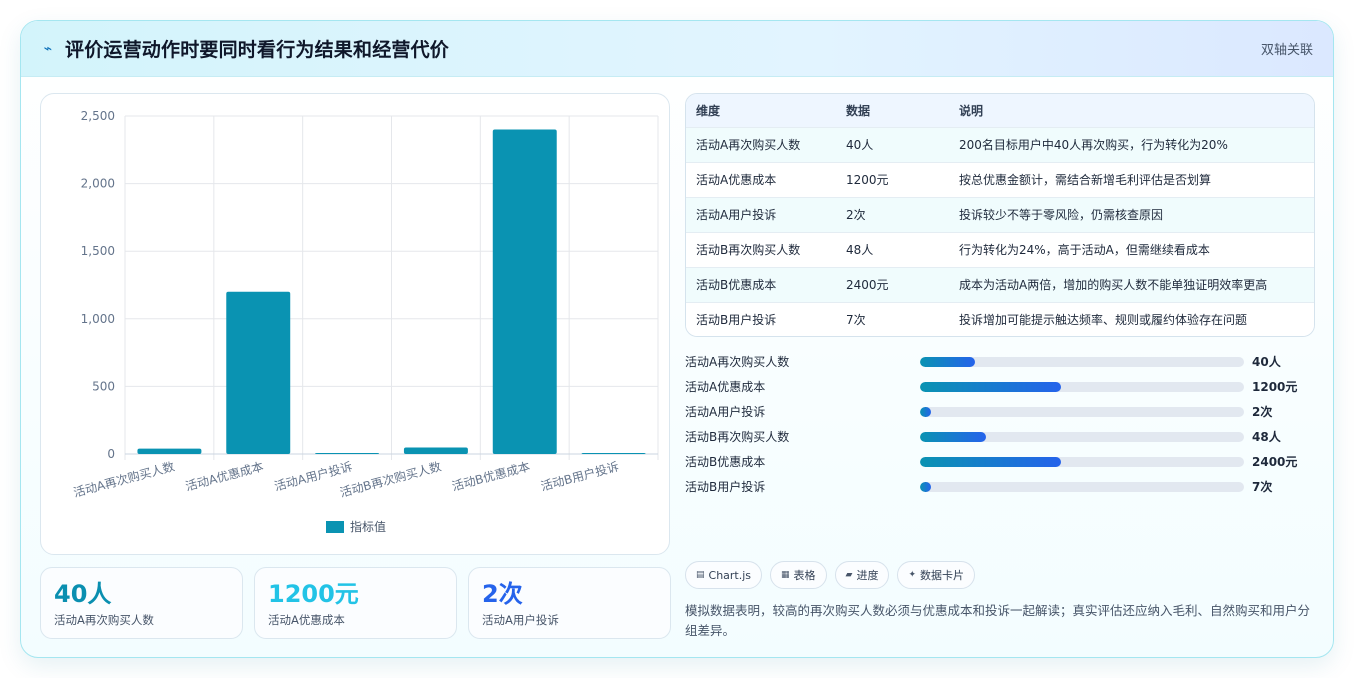 The image size is (1354, 678). Describe the element at coordinates (1000, 284) in the screenshot. I see `table-row: 活动B优惠成本 2400元 成本为活动A两倍，增加的购买人数不能单独证明效率更高` at that location.